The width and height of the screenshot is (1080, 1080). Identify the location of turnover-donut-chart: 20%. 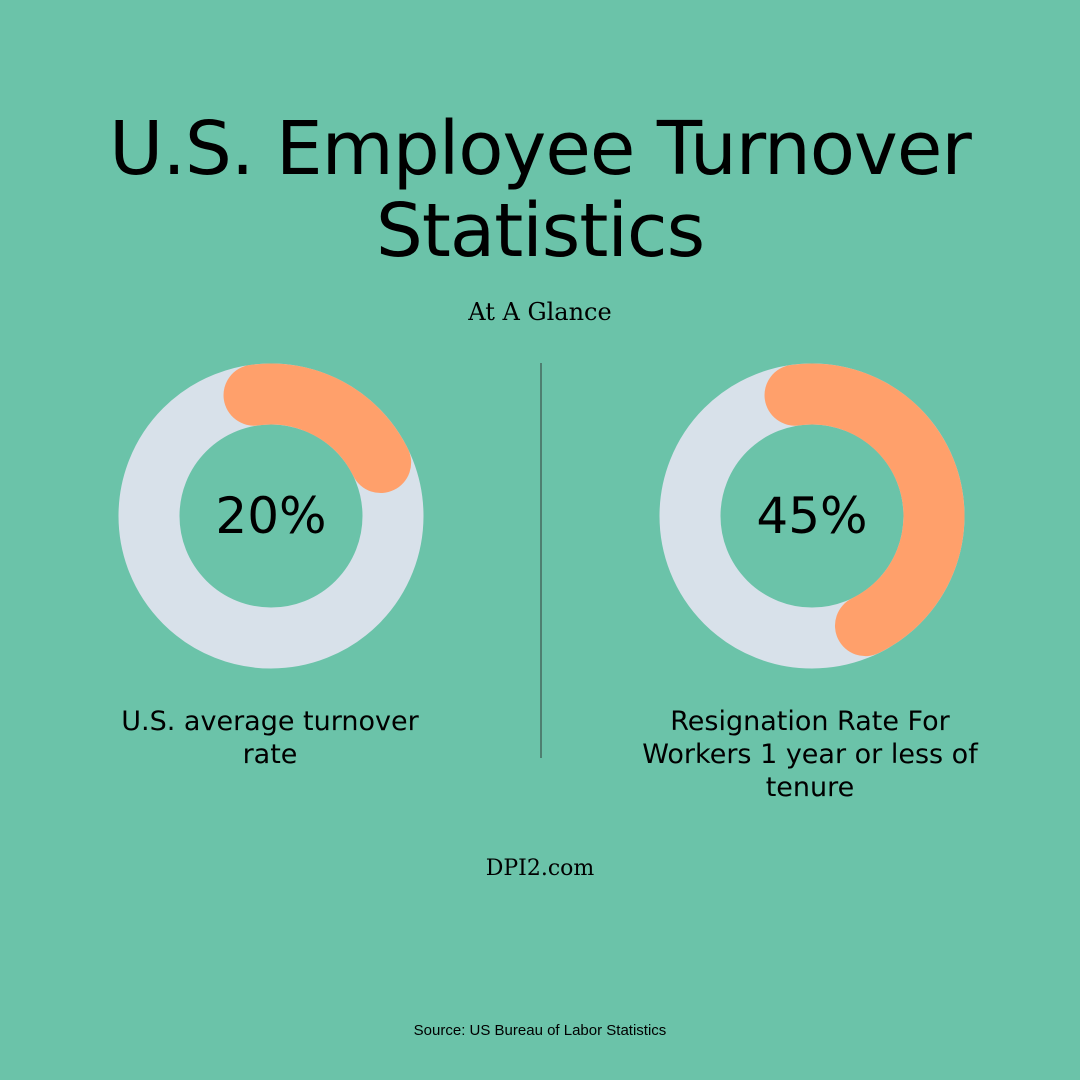
(271, 516).